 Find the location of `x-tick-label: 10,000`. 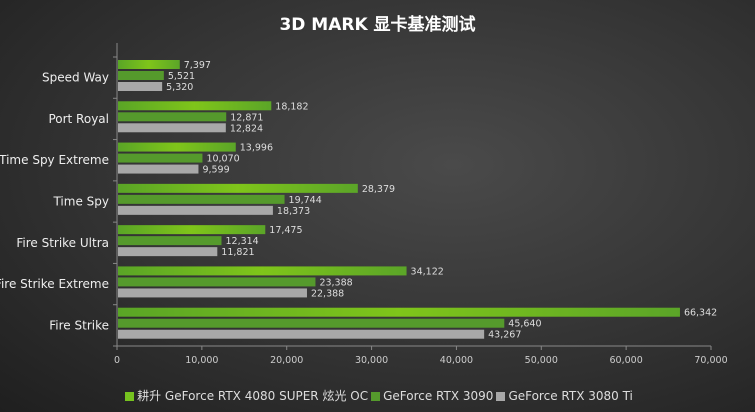

x-tick-label: 10,000 is located at coordinates (201, 360).